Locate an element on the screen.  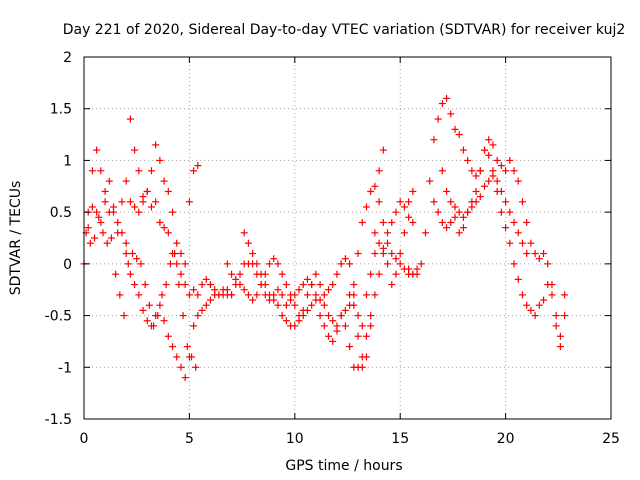
x-tick-labels: 0 5 10 15 20 25 is located at coordinates (350, 439).